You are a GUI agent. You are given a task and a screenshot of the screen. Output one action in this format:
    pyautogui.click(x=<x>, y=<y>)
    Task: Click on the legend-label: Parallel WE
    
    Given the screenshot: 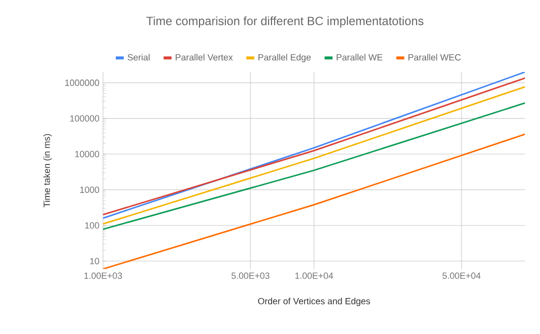 What is the action you would take?
    pyautogui.click(x=359, y=57)
    